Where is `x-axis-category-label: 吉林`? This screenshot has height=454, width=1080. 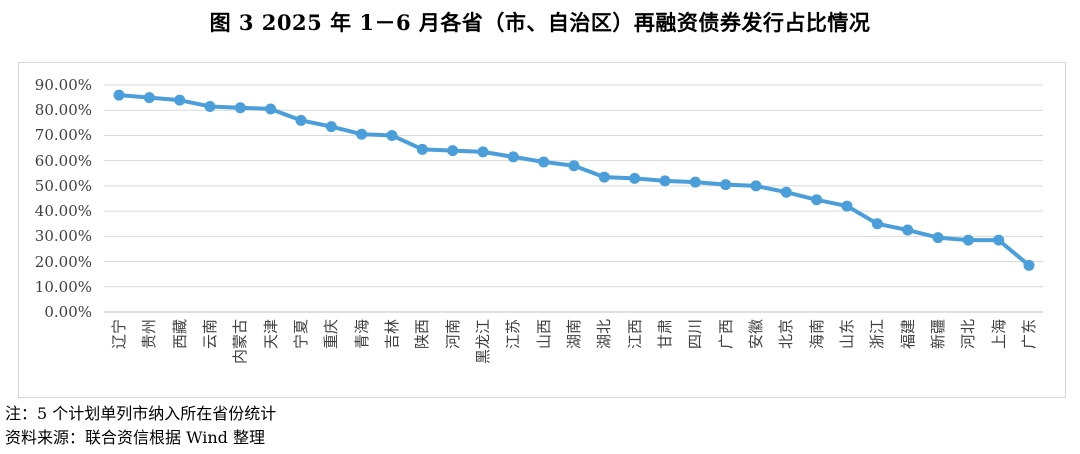 x-axis-category-label: 吉林 is located at coordinates (391, 333).